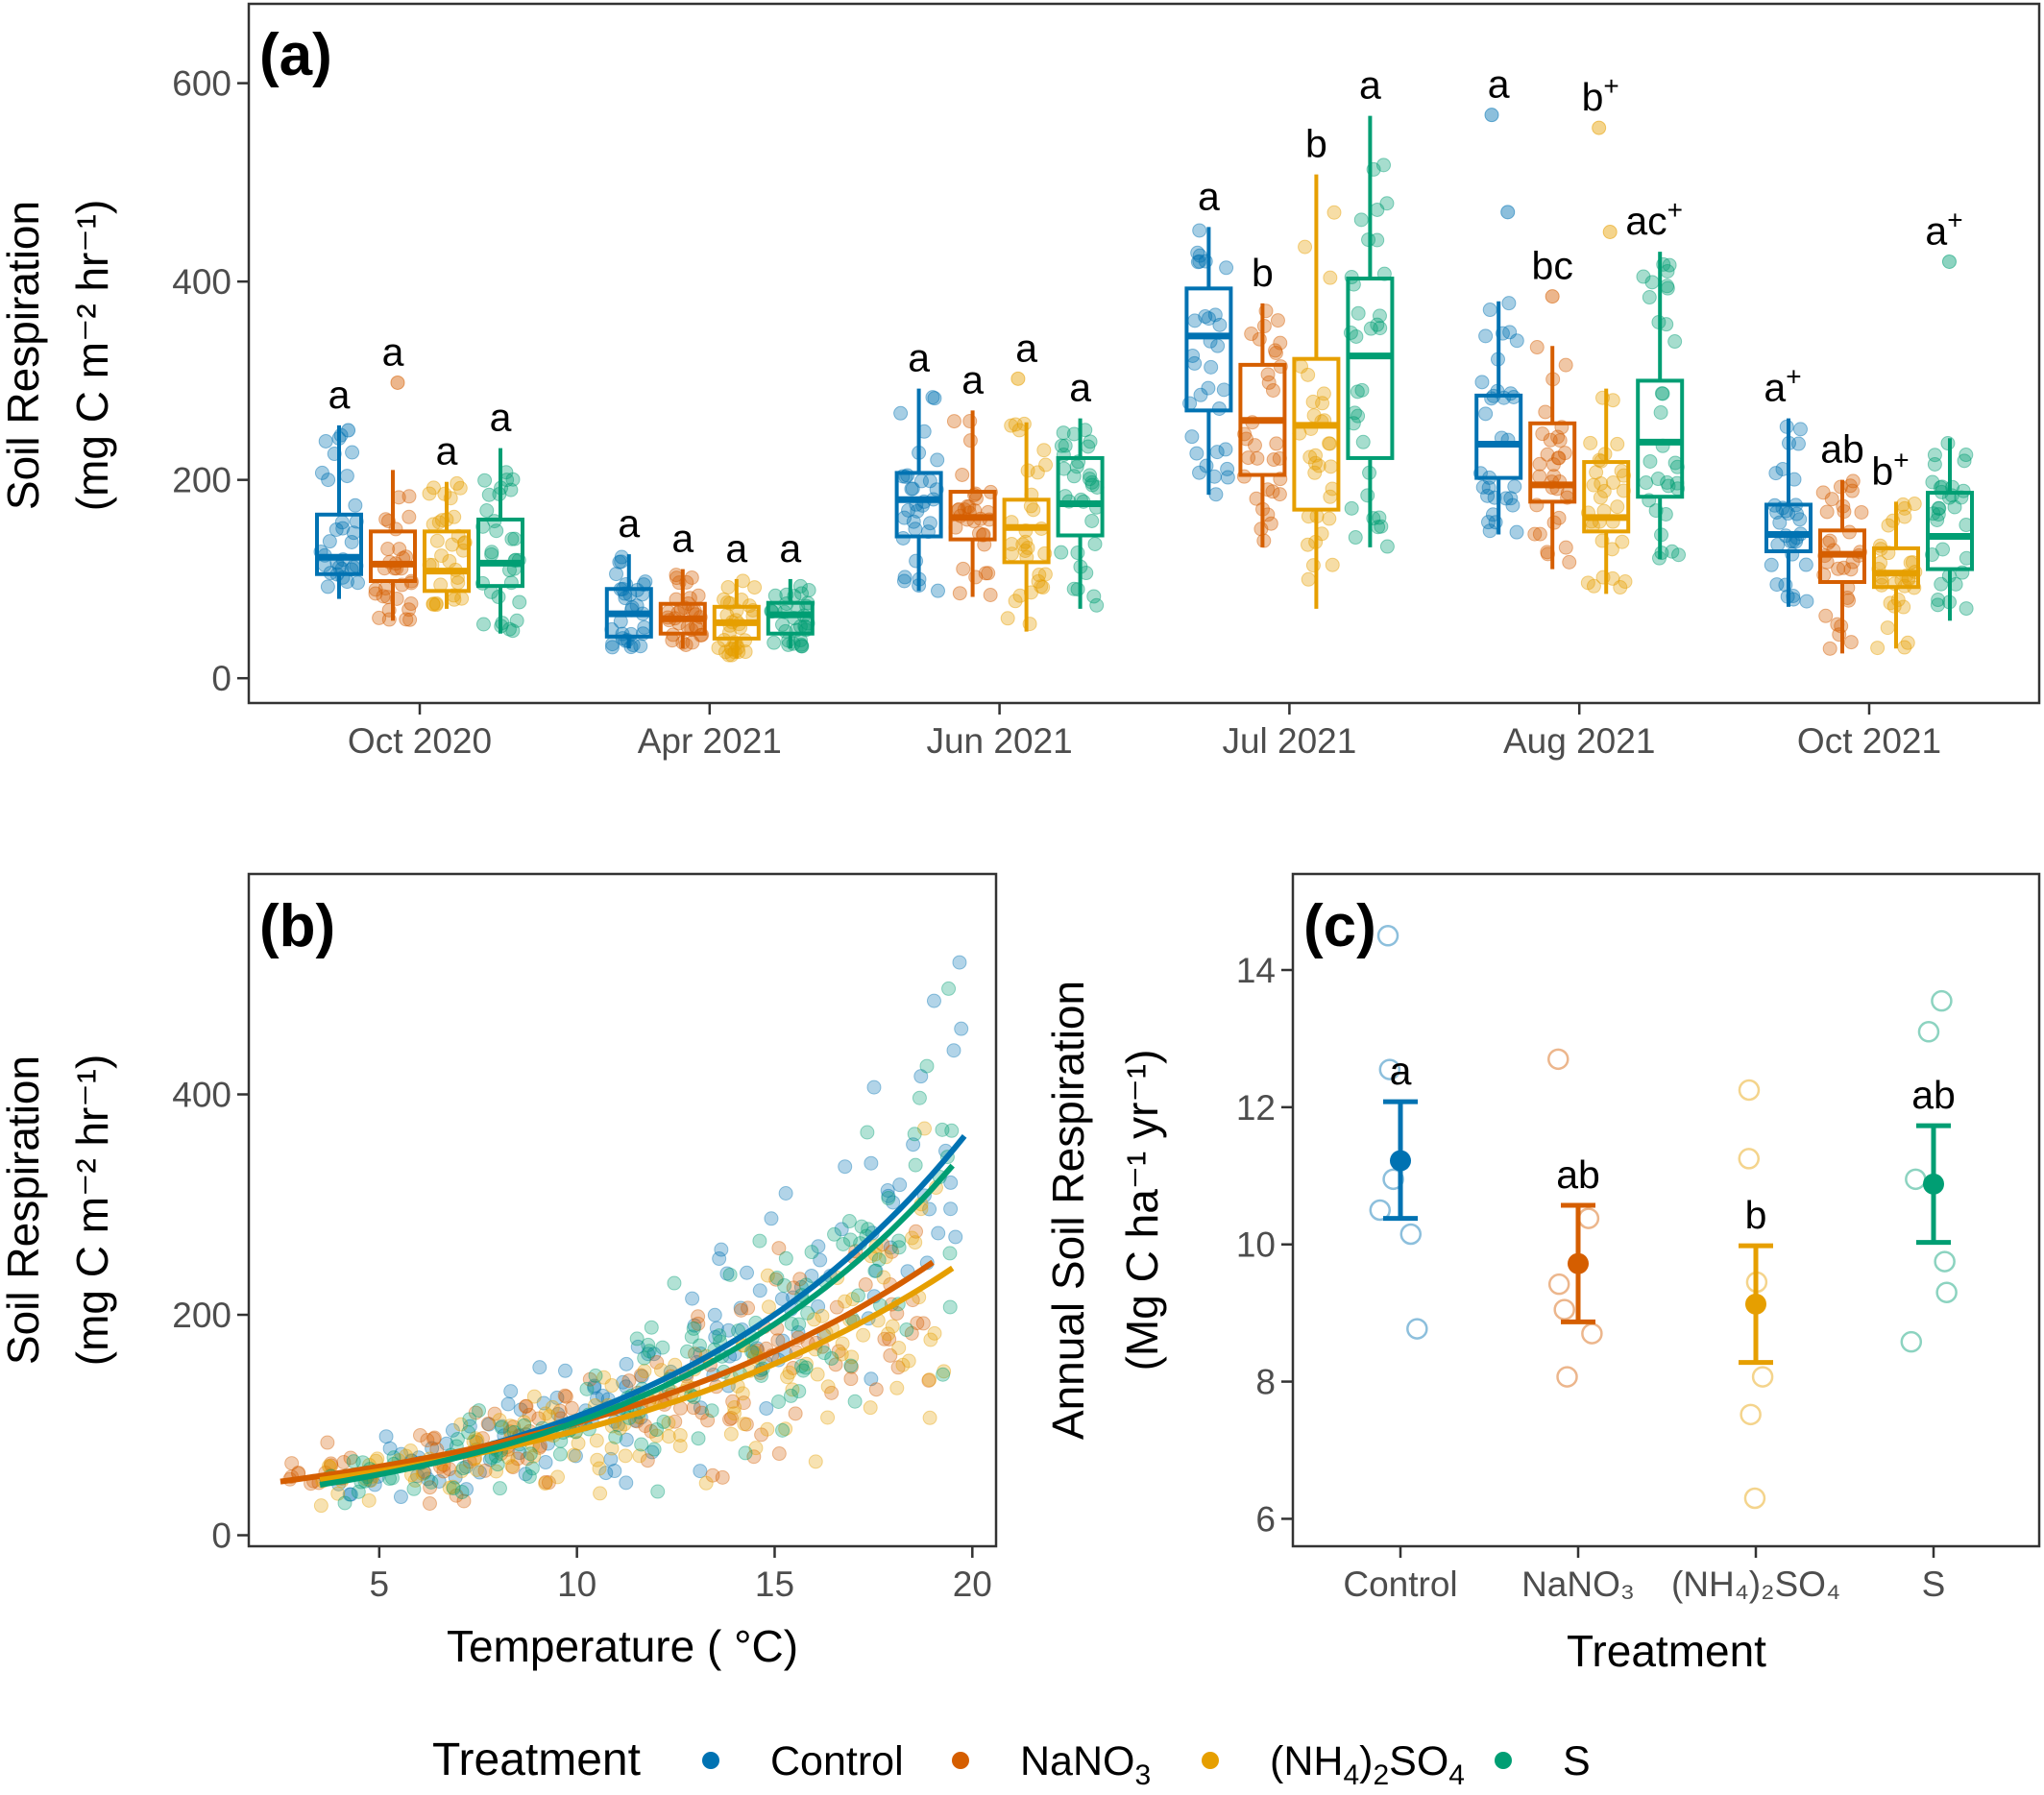 This screenshot has height=1795, width=2044. Describe the element at coordinates (1085, 1764) in the screenshot. I see `legend-label: NaNO3` at that location.